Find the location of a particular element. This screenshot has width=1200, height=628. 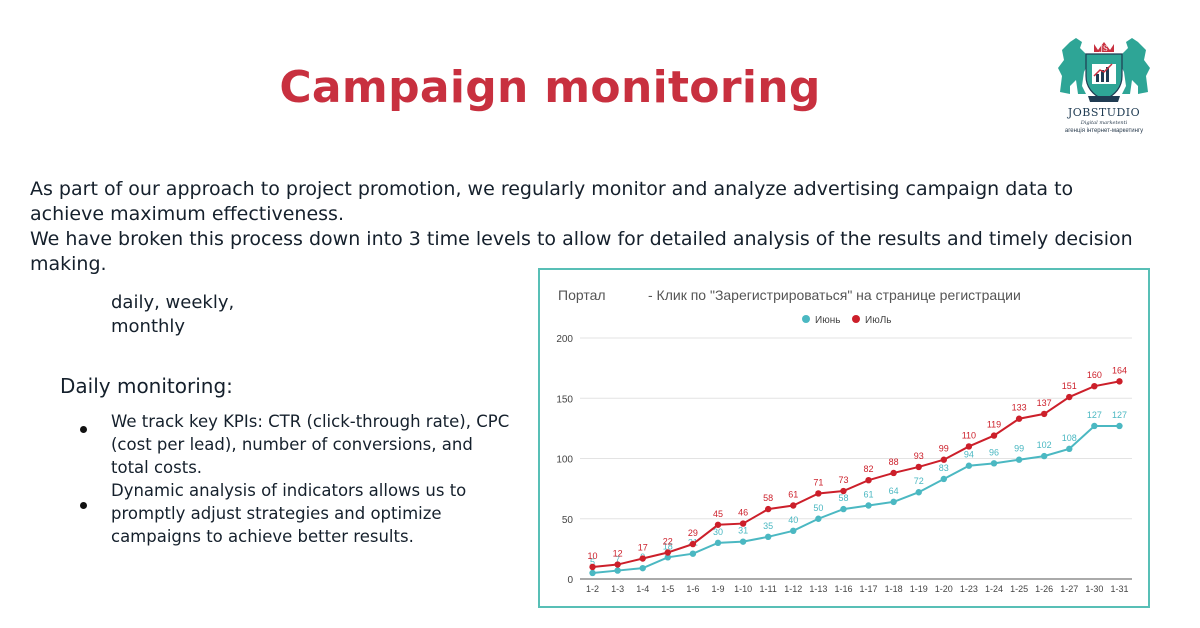

logo-monogram: JS is located at coordinates (1103, 49).